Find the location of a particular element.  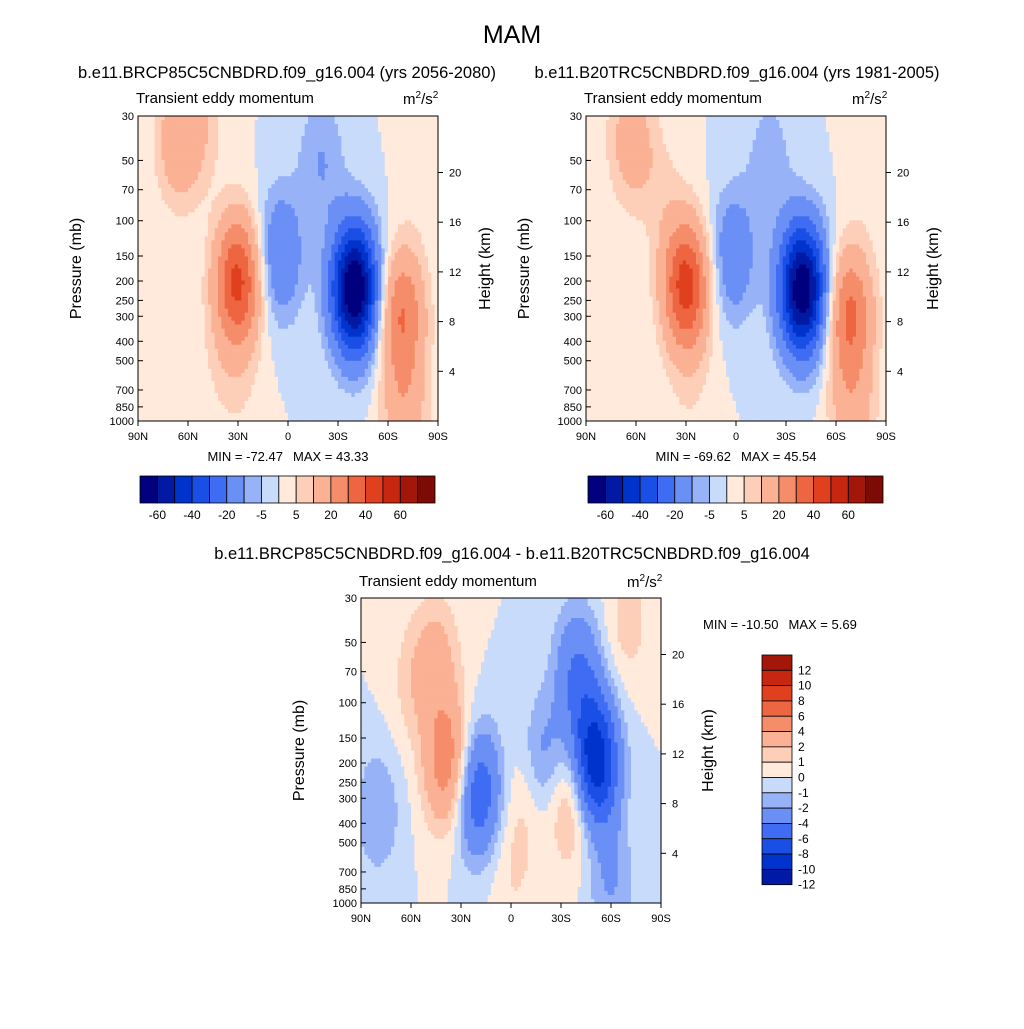

y2-tick-label: 16 is located at coordinates (903, 223).